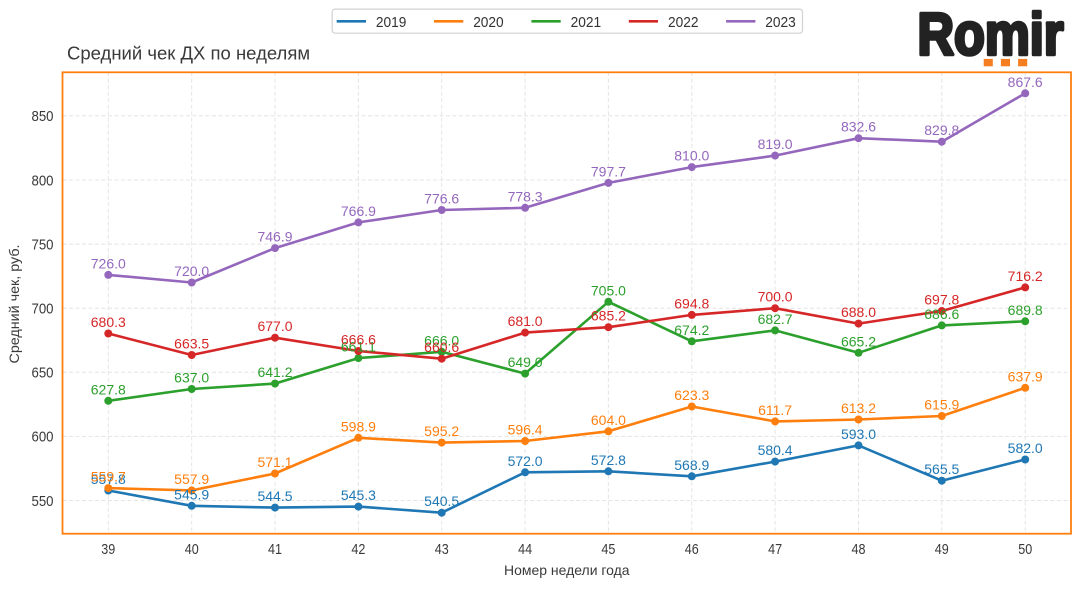 This screenshot has width=1079, height=592. Describe the element at coordinates (441, 501) in the screenshot. I see `svg-text: 540.5` at that location.